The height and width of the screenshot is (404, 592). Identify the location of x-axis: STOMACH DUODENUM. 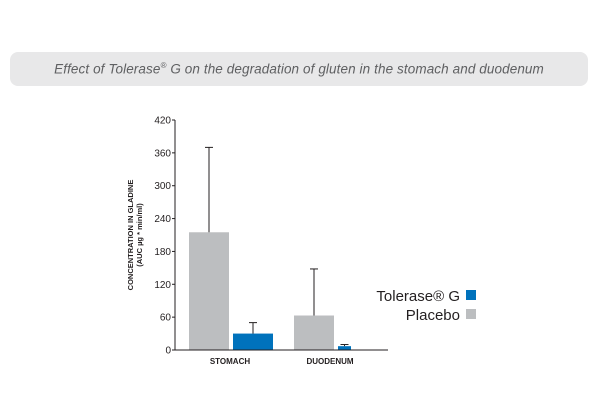
(281, 357).